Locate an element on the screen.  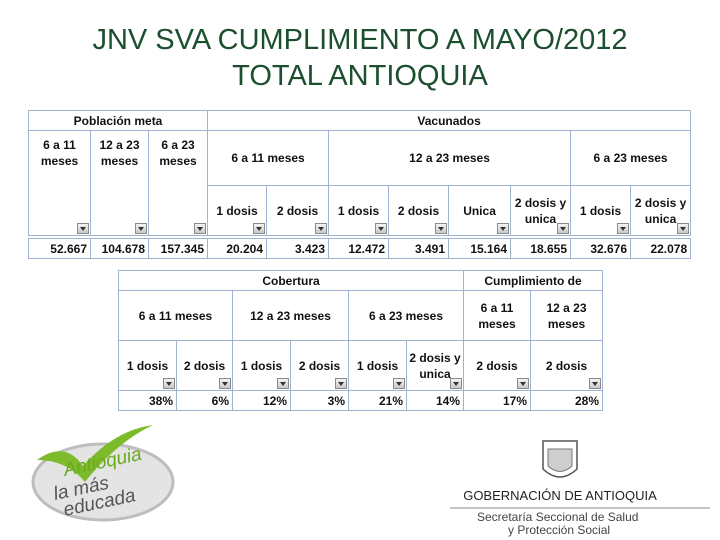
cell-value: 6% is located at coordinates (204, 400).